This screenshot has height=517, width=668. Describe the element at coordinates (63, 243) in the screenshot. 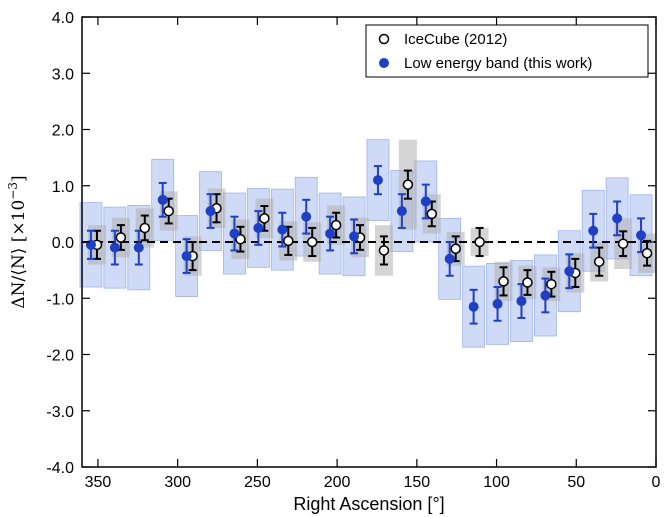

I see `y-tick-label: 0.0` at that location.